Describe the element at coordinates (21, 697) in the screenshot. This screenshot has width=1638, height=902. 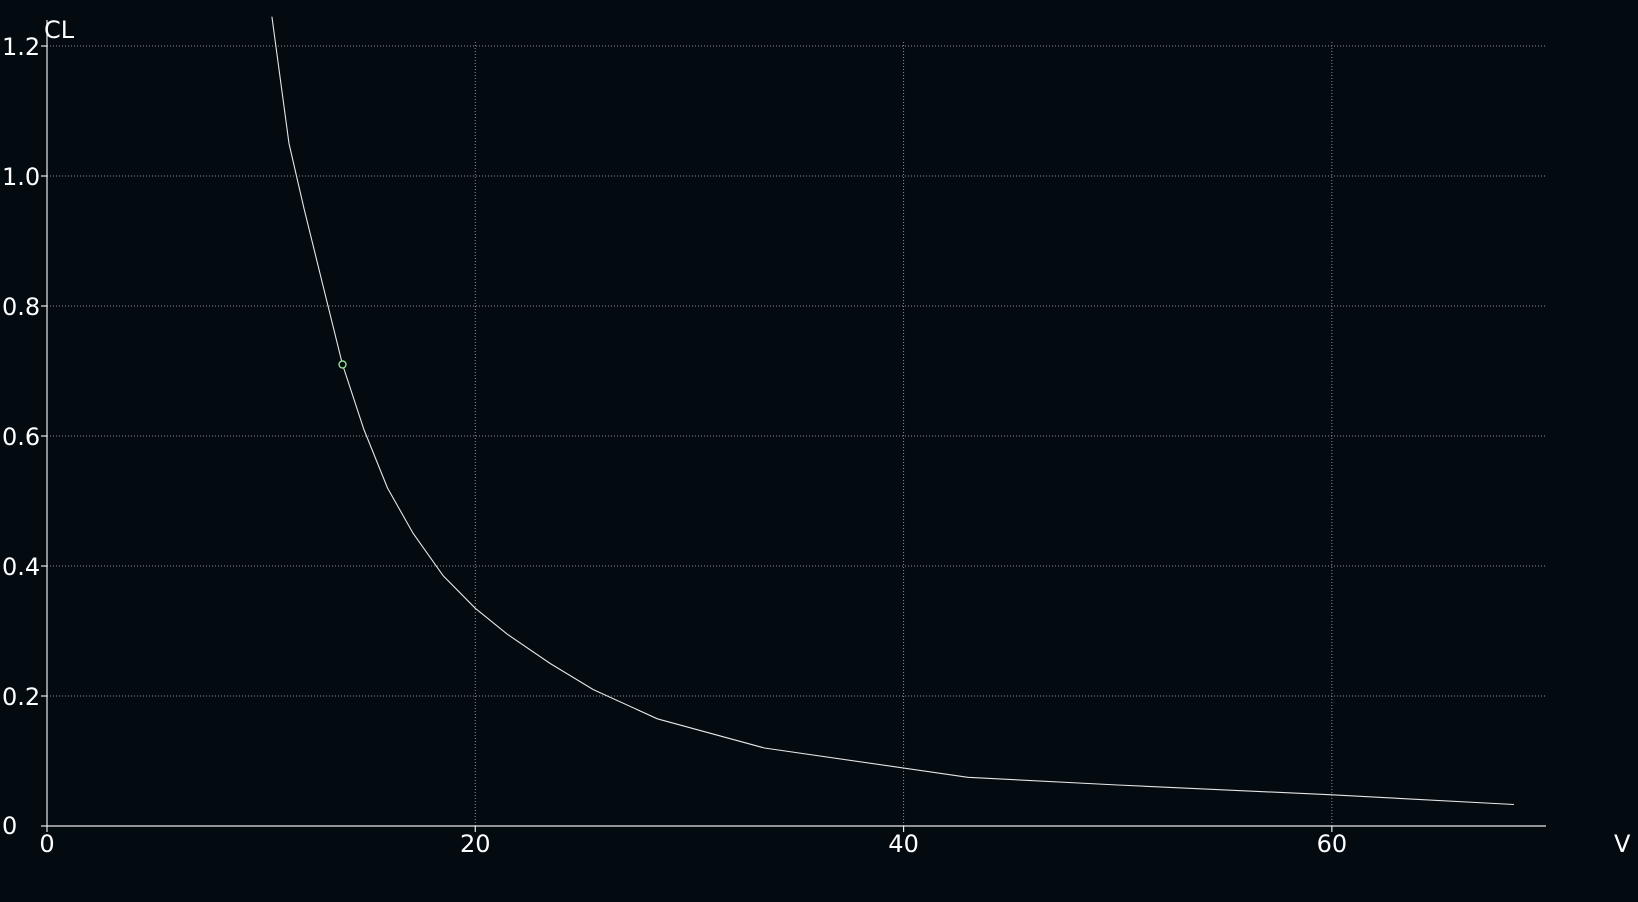
I see `y-tick-label: 0.2` at that location.